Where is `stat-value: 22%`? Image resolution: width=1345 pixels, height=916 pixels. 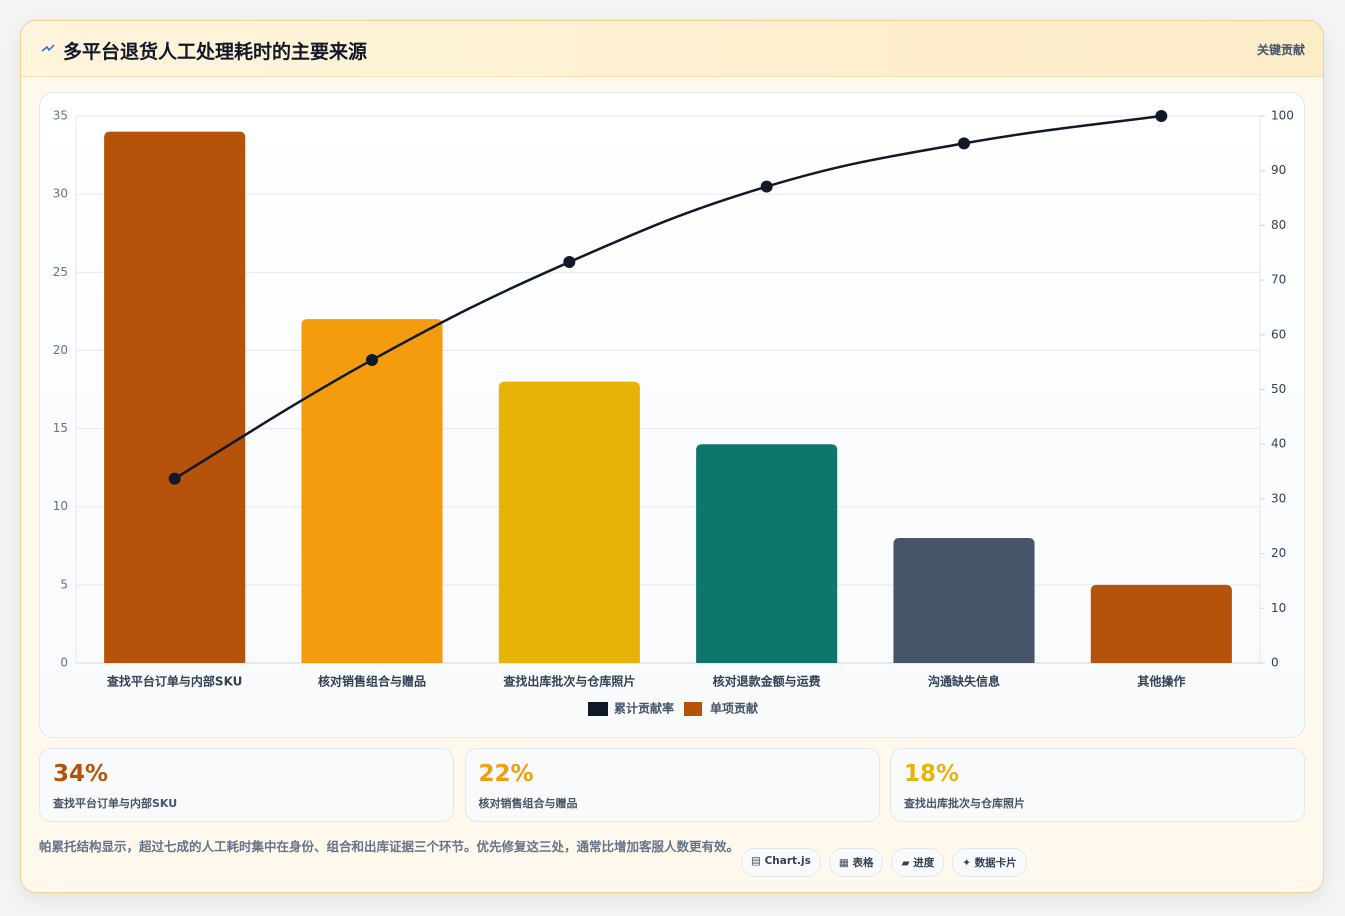
stat-value: 22% is located at coordinates (506, 774).